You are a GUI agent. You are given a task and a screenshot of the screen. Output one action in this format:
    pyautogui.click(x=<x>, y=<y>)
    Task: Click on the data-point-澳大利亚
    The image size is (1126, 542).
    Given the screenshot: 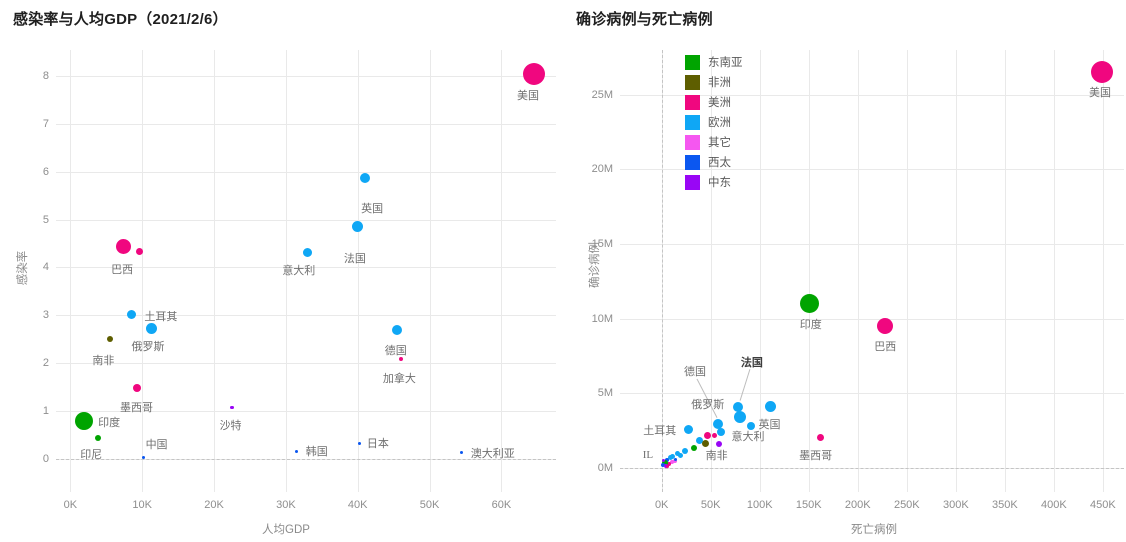 What is the action you would take?
    pyautogui.click(x=462, y=453)
    